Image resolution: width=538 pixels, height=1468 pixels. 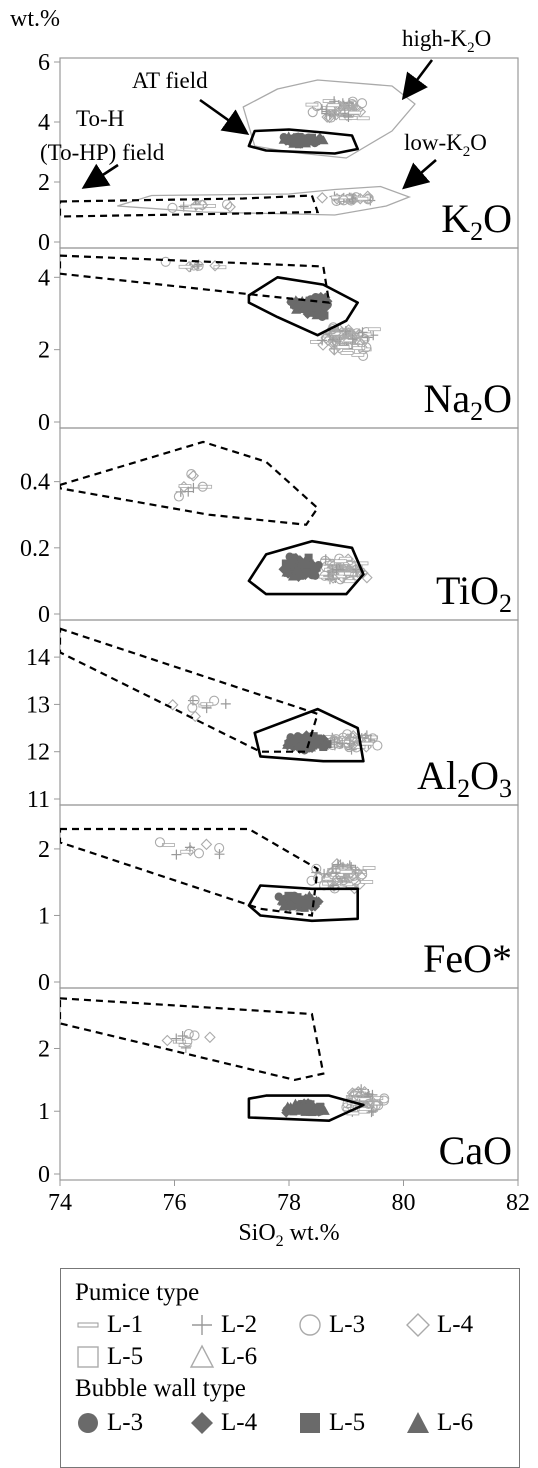 What do you see at coordinates (474, 593) in the screenshot?
I see `oxide-label: TiO2` at bounding box center [474, 593].